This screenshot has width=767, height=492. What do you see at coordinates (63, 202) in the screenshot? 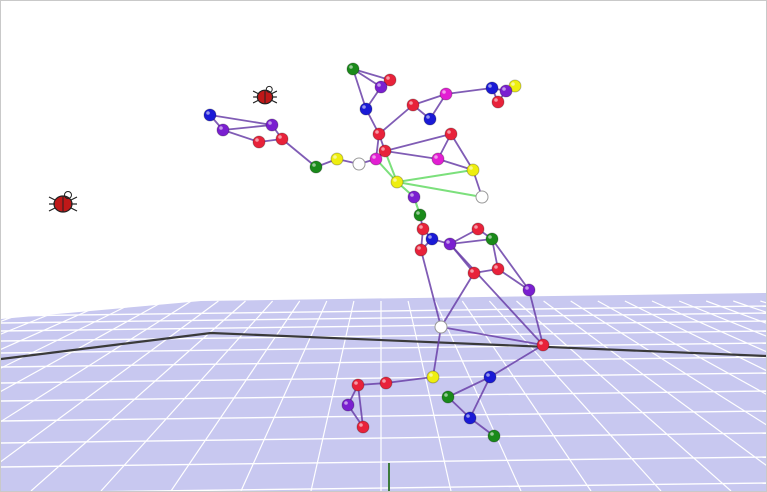
I see `ladybug-marker-icon` at bounding box center [63, 202].